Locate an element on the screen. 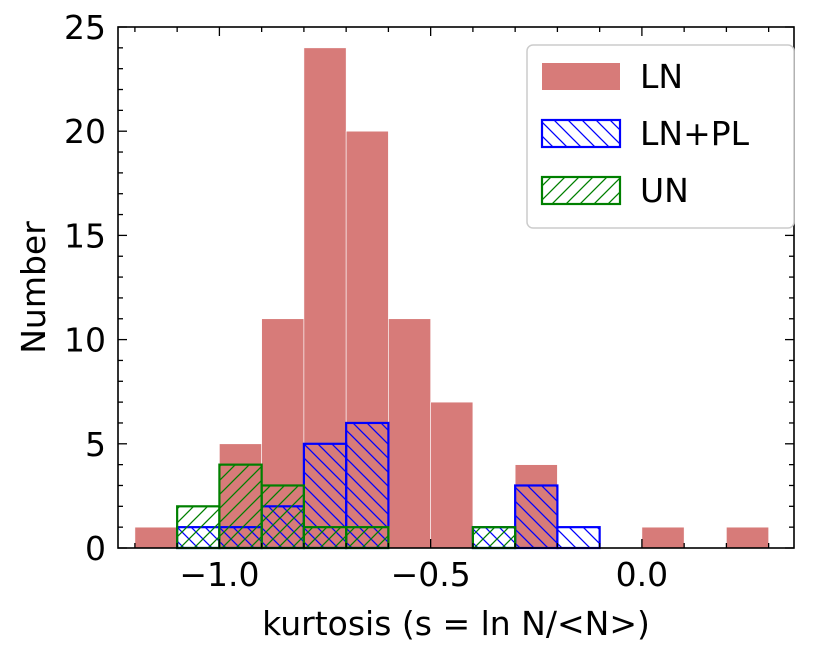 This screenshot has height=655, width=830. y-tick-label: 25 is located at coordinates (85, 27).